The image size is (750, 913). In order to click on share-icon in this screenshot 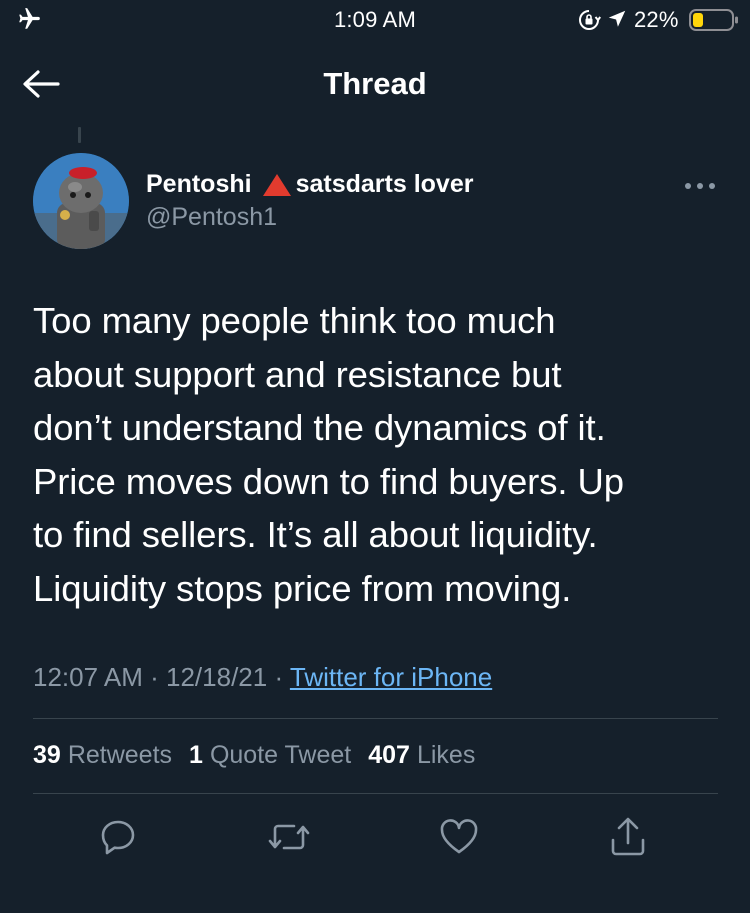, I will do `click(628, 836)`.